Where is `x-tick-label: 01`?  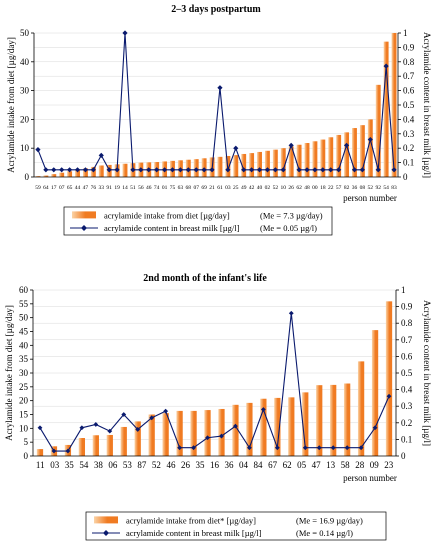 x-tick-label: 01 is located at coordinates (165, 188).